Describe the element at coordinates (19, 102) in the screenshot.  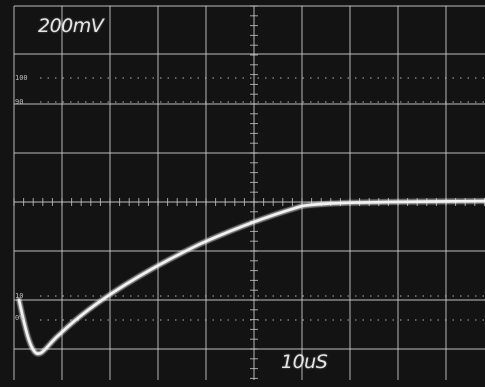
I see `marker-90-label: 90` at that location.